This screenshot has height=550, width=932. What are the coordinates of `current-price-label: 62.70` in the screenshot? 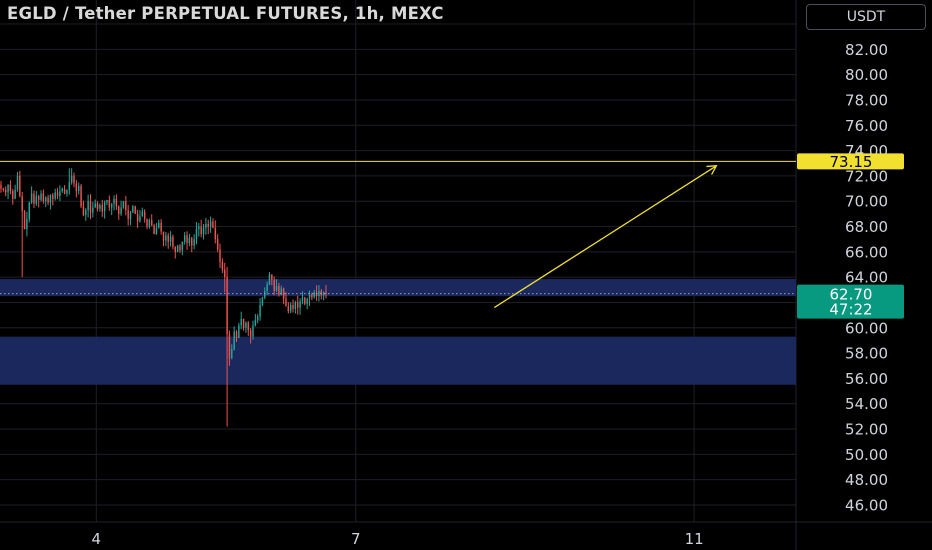 It's located at (851, 295).